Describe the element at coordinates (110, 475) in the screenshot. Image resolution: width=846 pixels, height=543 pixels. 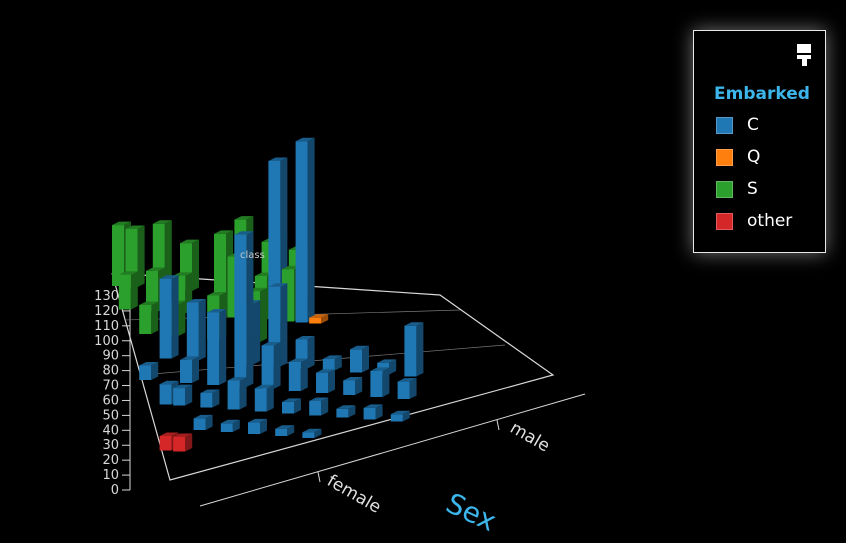
I see `z-tick-label: 10` at that location.